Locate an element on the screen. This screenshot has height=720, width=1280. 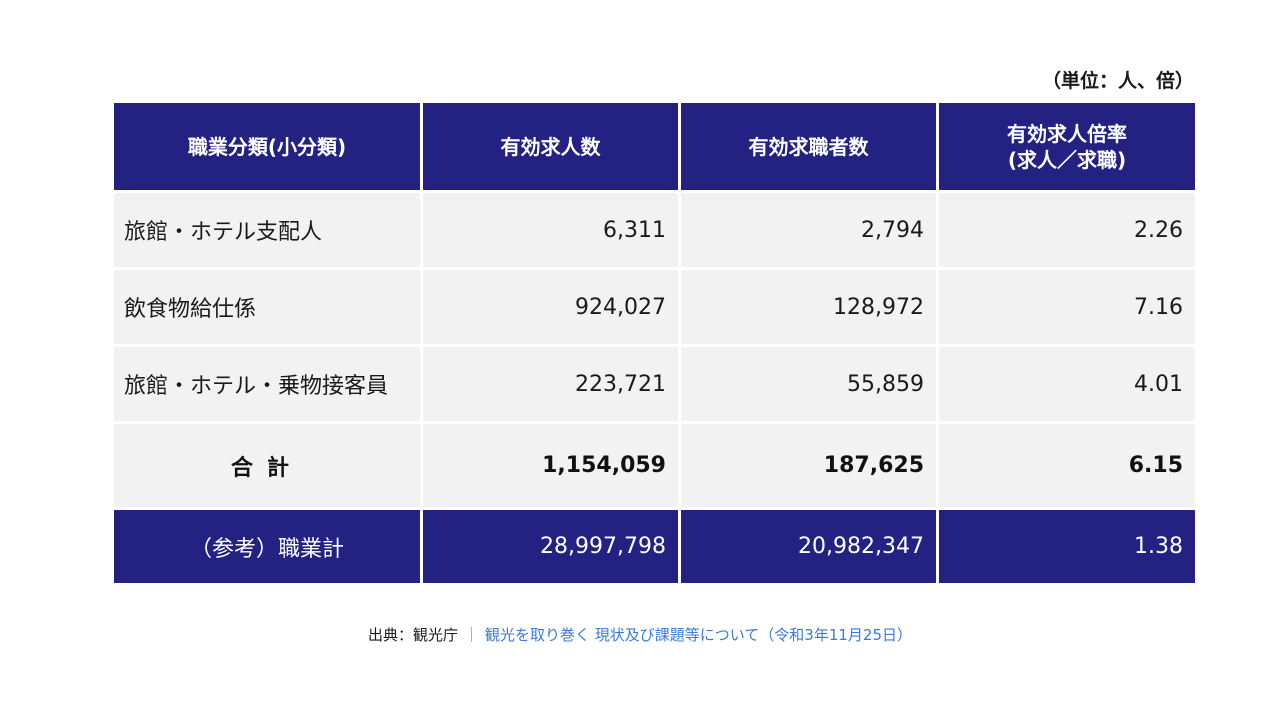
header-openings: 有効求人数 is located at coordinates (550, 146).